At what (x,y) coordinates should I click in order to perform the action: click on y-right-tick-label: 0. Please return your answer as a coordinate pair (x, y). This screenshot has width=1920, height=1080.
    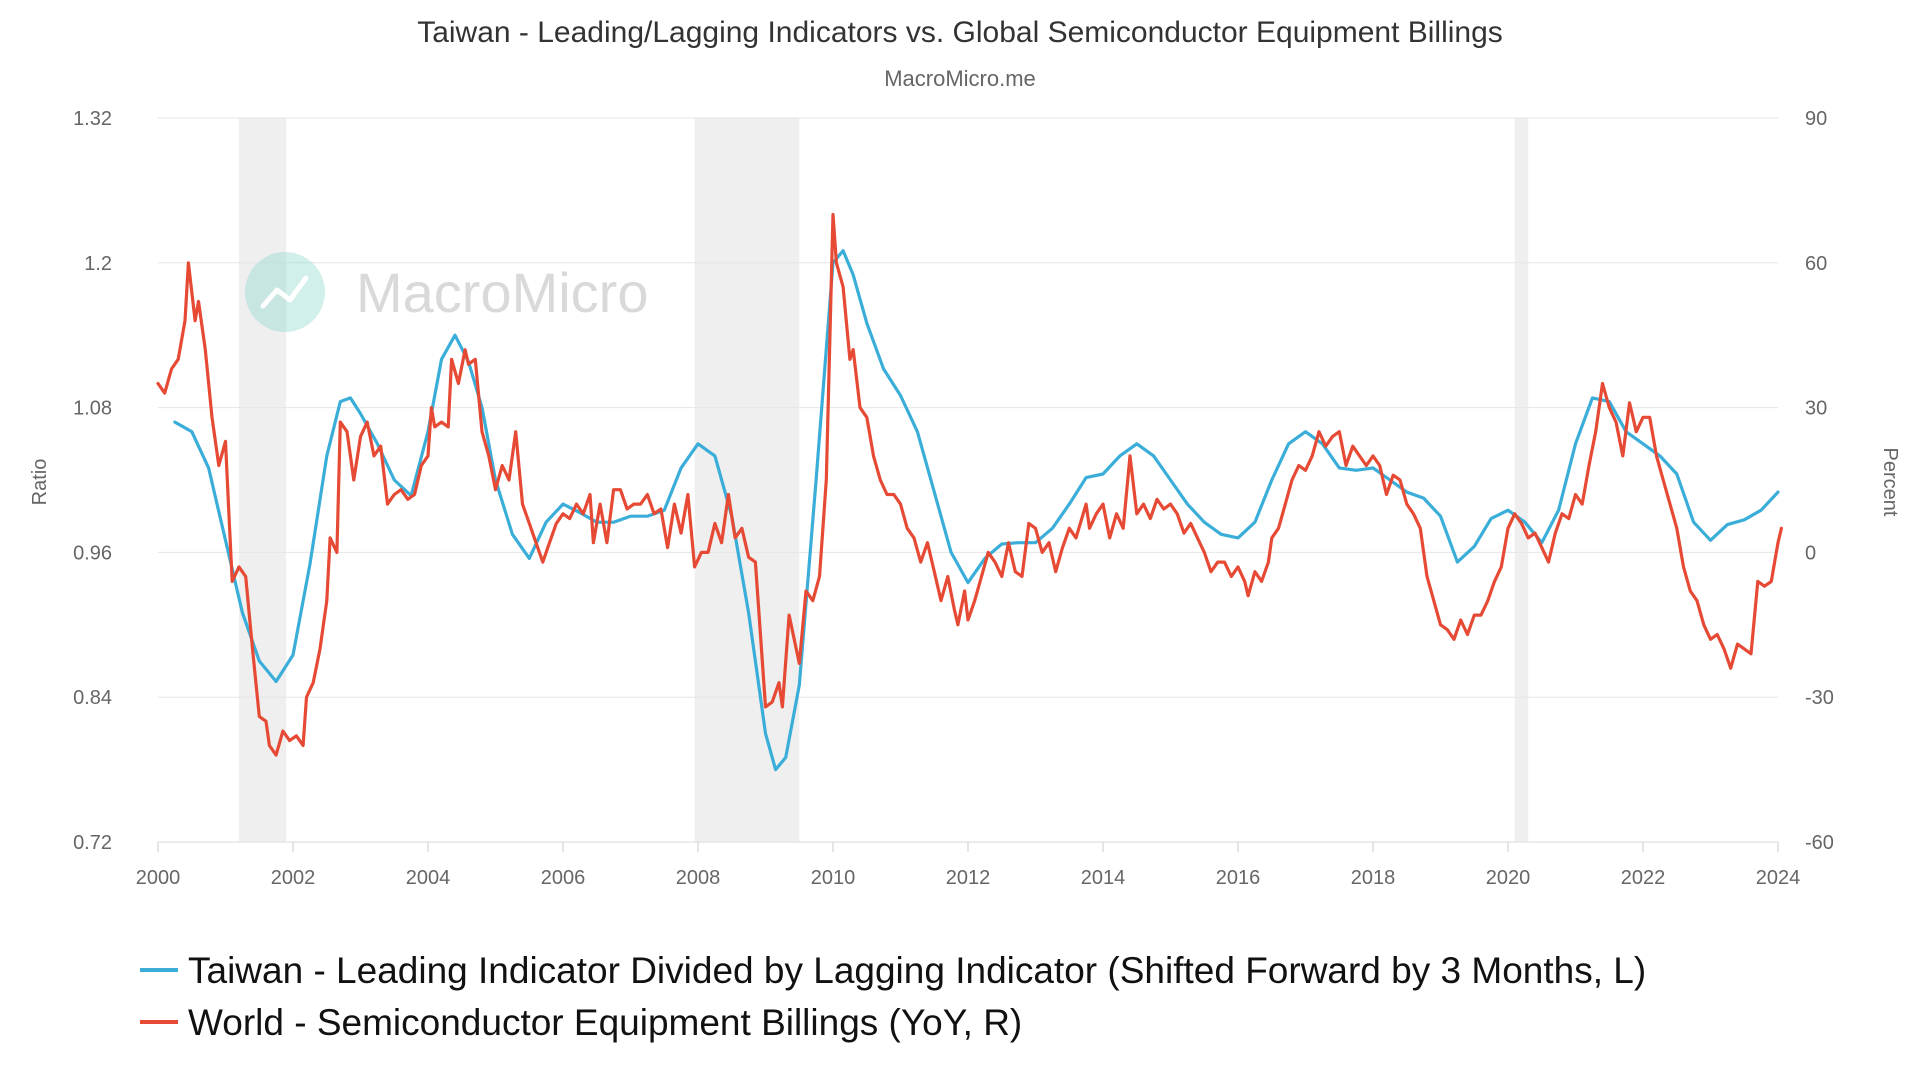
    Looking at the image, I should click on (1810, 553).